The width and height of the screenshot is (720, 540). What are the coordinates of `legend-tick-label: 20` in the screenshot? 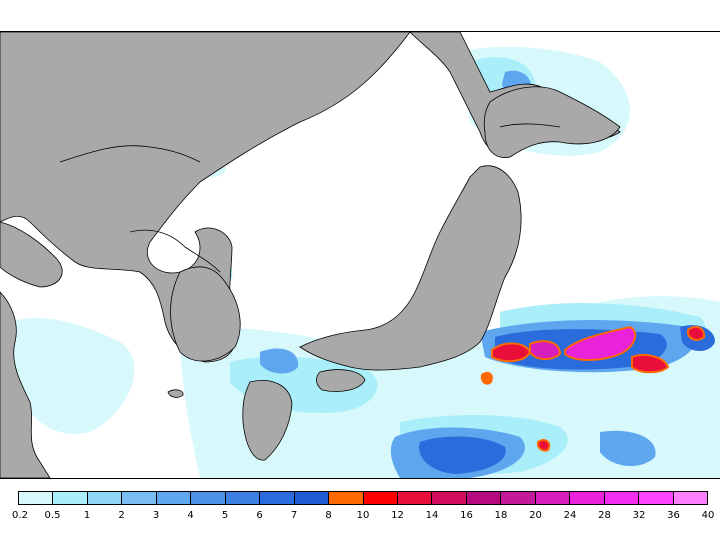 It's located at (535, 515).